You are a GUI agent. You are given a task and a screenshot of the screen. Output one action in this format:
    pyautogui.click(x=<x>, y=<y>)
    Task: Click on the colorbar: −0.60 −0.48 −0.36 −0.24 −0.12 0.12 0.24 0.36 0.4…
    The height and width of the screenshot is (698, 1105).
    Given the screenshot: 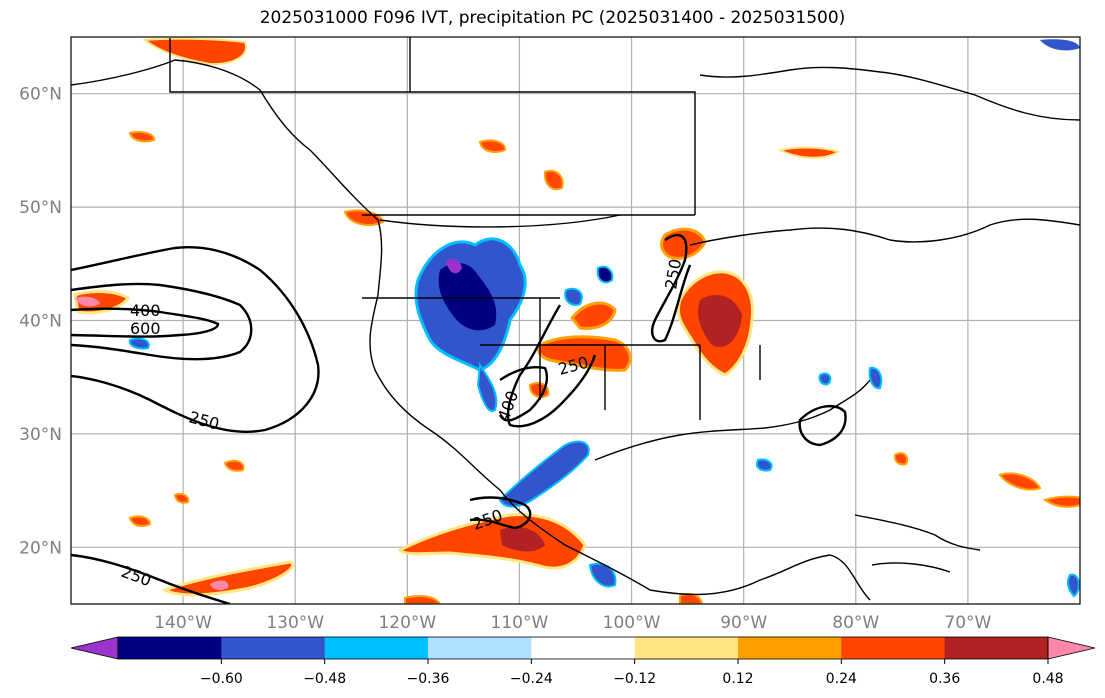 What is the action you would take?
    pyautogui.click(x=583, y=661)
    